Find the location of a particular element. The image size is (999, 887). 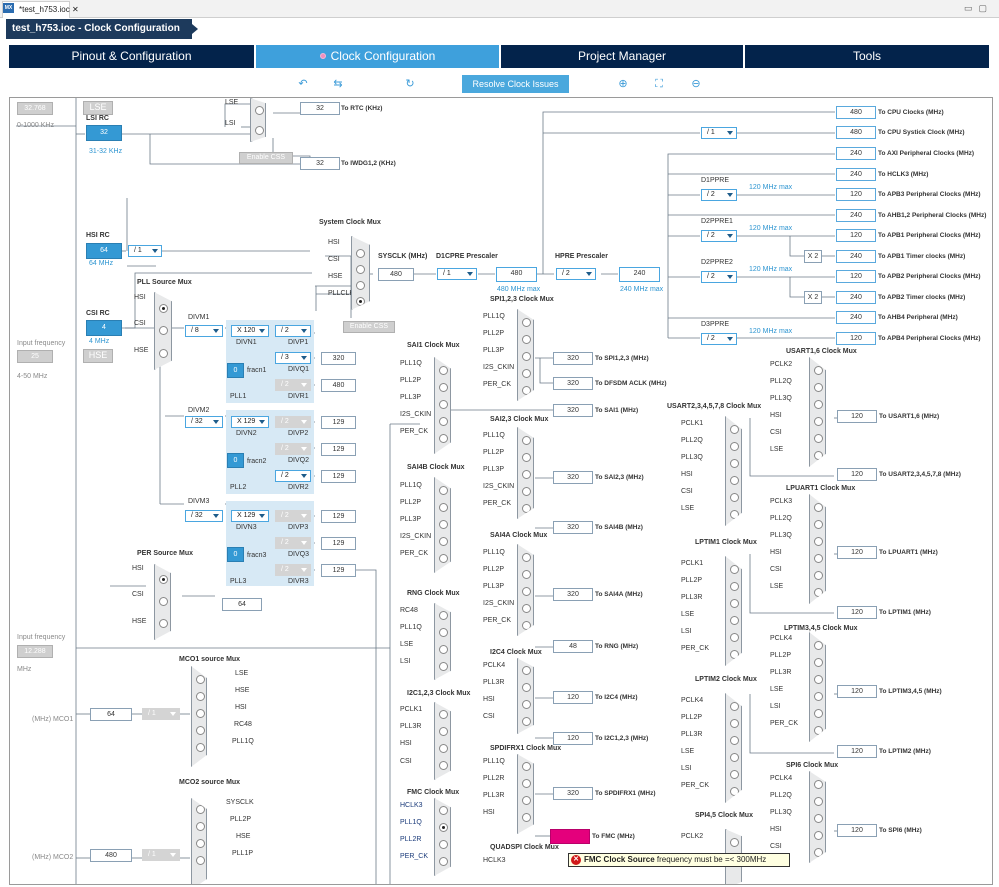

mco1-source-mux is located at coordinates (199, 716).